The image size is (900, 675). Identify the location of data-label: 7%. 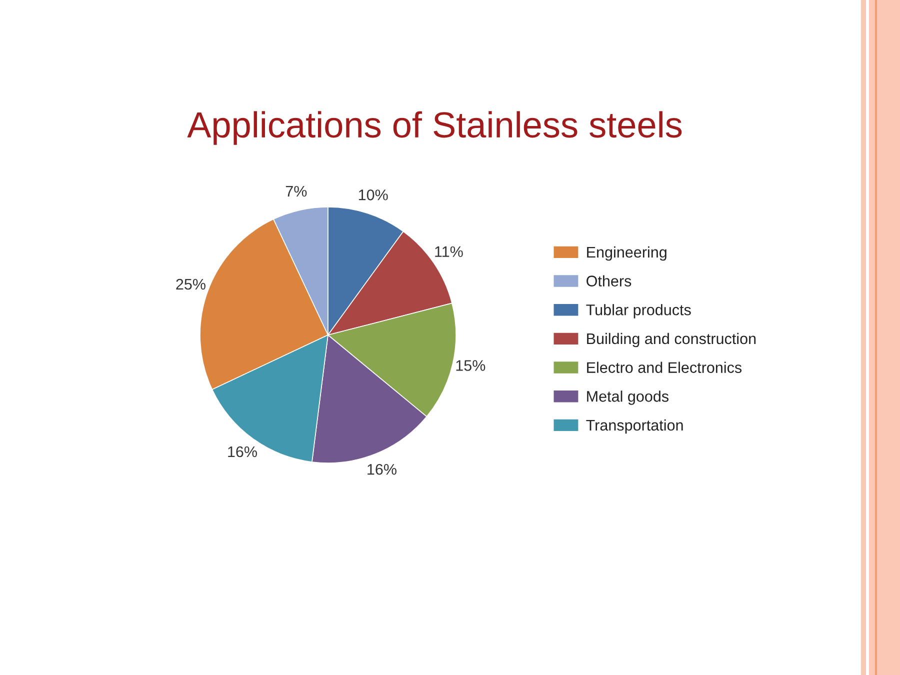
(296, 191).